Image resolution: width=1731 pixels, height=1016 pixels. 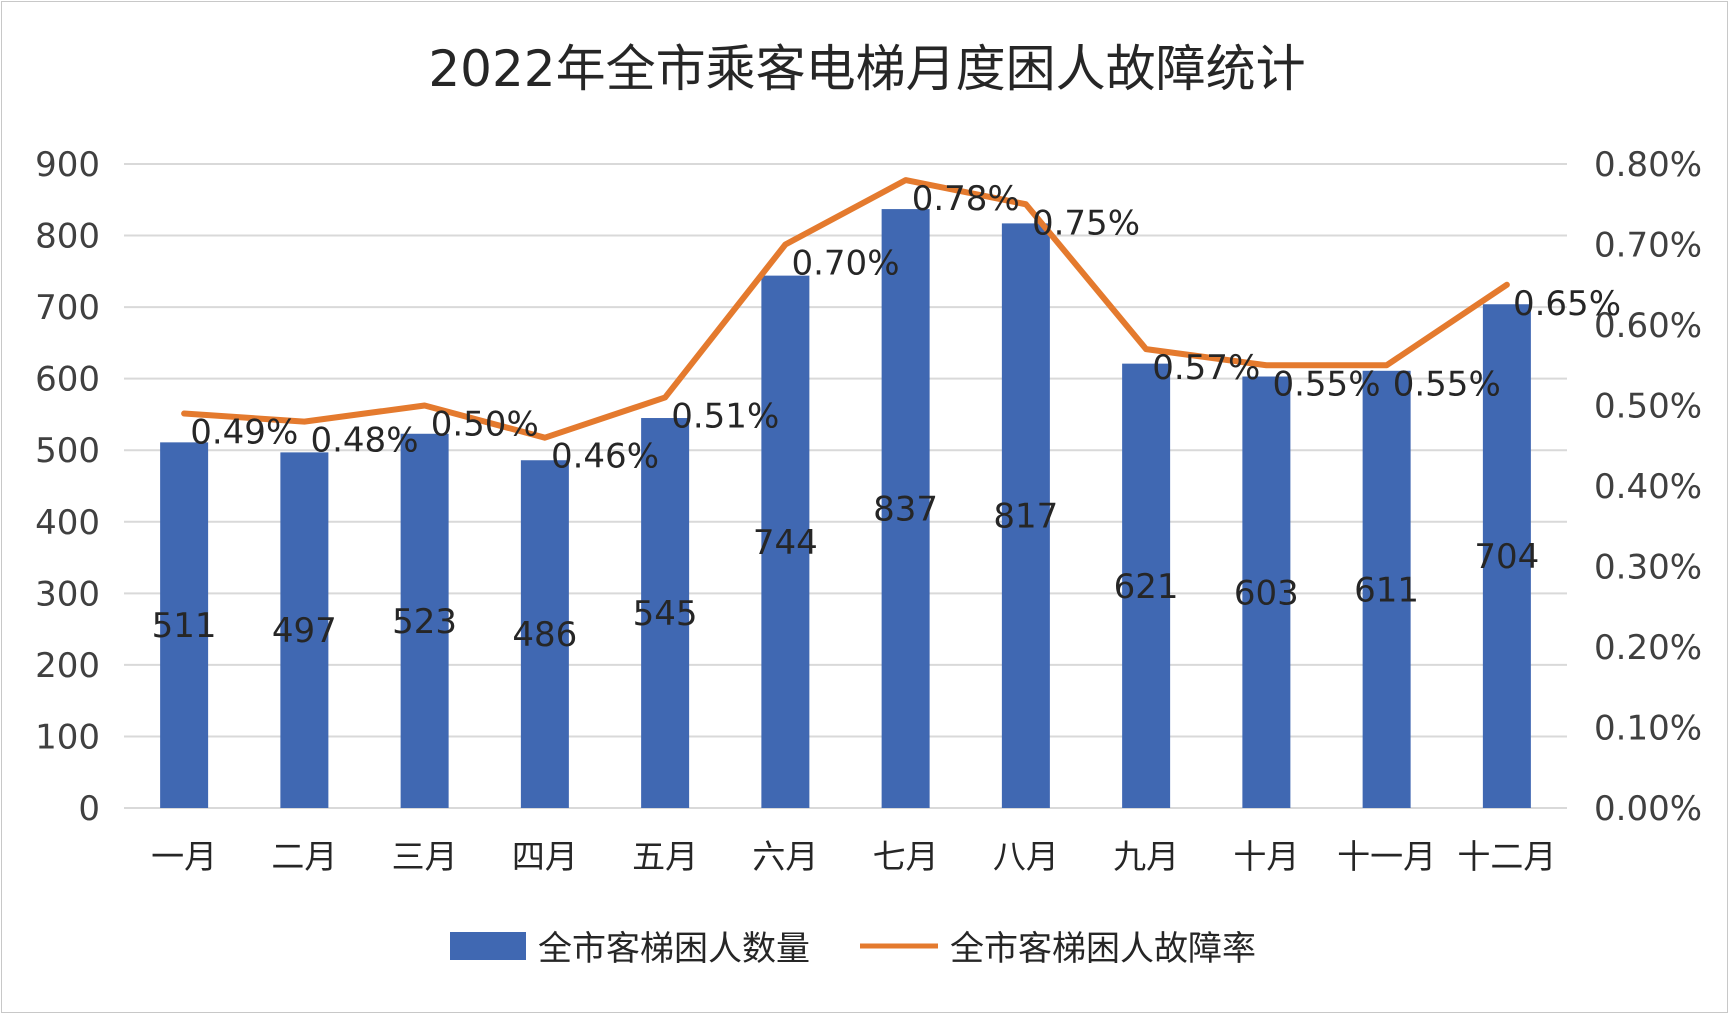 I want to click on category-label: 十月, so click(x=1266, y=856).